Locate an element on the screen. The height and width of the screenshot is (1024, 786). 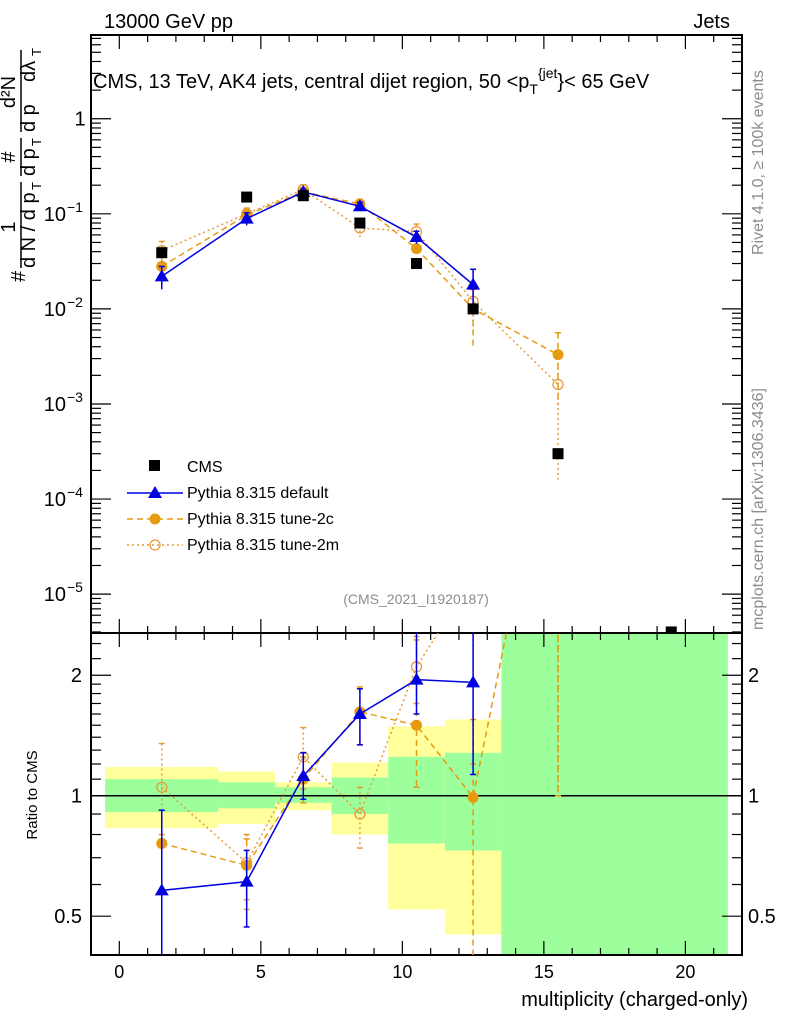
process-label: Jets is located at coordinates (711, 22).